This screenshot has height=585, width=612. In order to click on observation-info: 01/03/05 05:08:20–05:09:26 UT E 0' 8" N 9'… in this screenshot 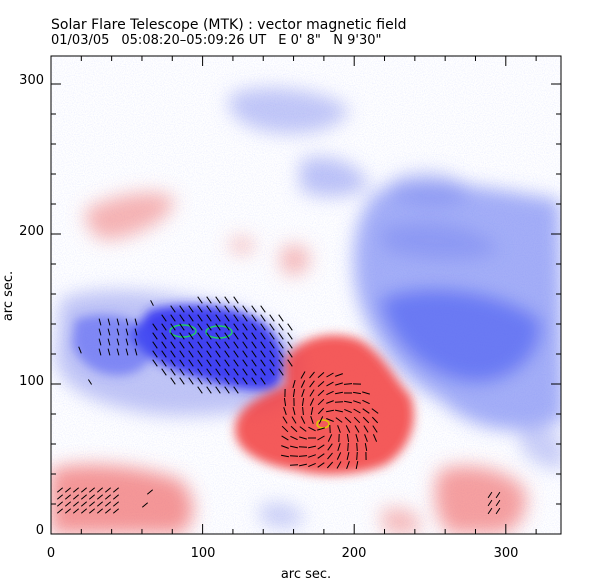, I will do `click(222, 41)`.